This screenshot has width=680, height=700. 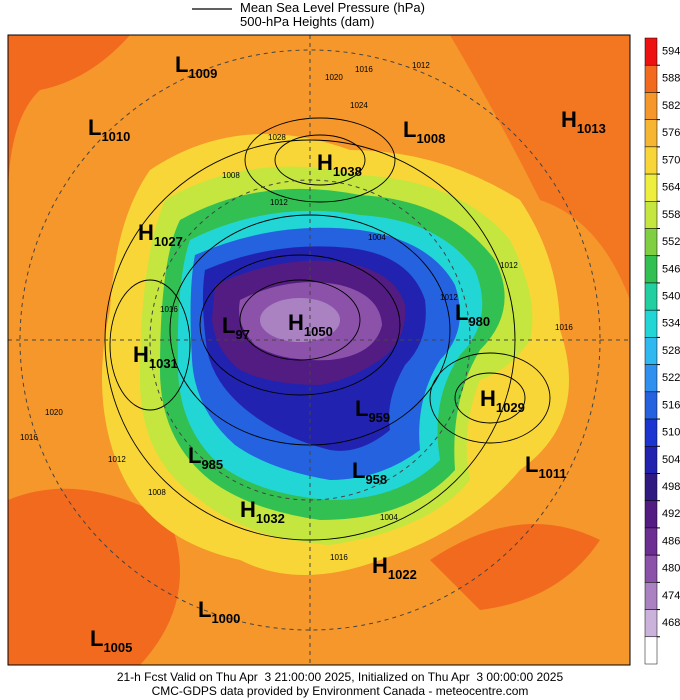 What do you see at coordinates (671, 269) in the screenshot?
I see `colorbar-label: 546` at bounding box center [671, 269].